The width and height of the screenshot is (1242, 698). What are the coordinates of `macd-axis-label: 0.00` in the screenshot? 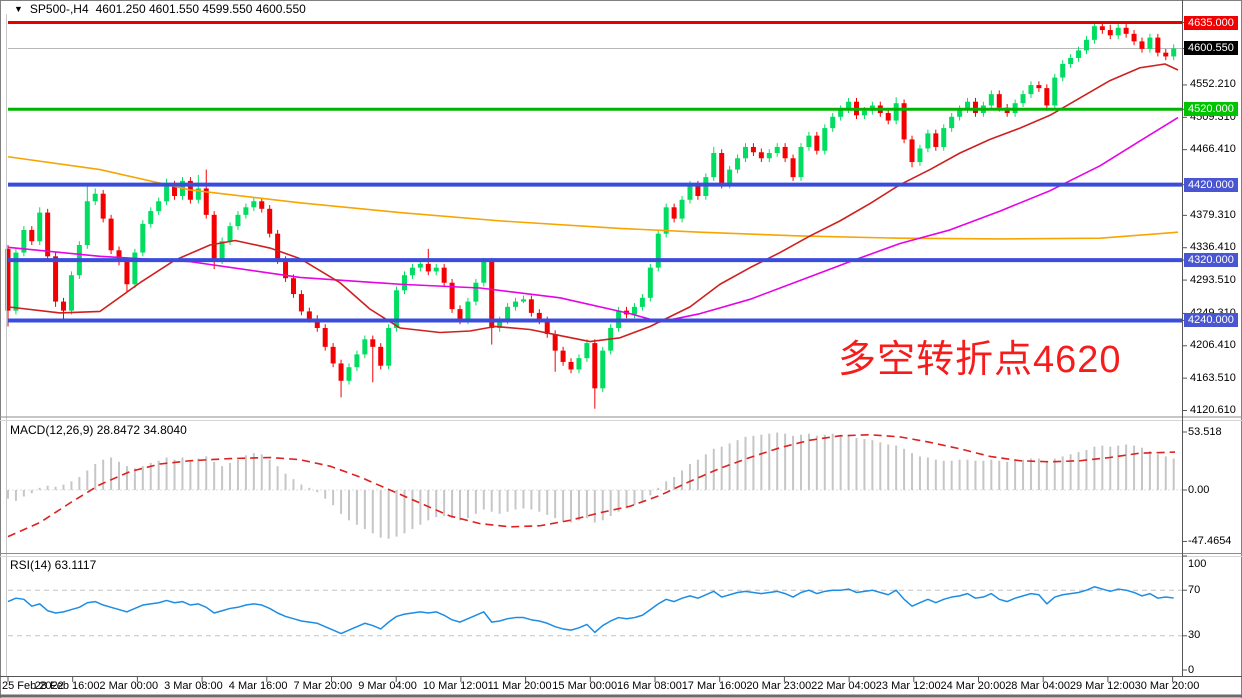 It's located at (1199, 489).